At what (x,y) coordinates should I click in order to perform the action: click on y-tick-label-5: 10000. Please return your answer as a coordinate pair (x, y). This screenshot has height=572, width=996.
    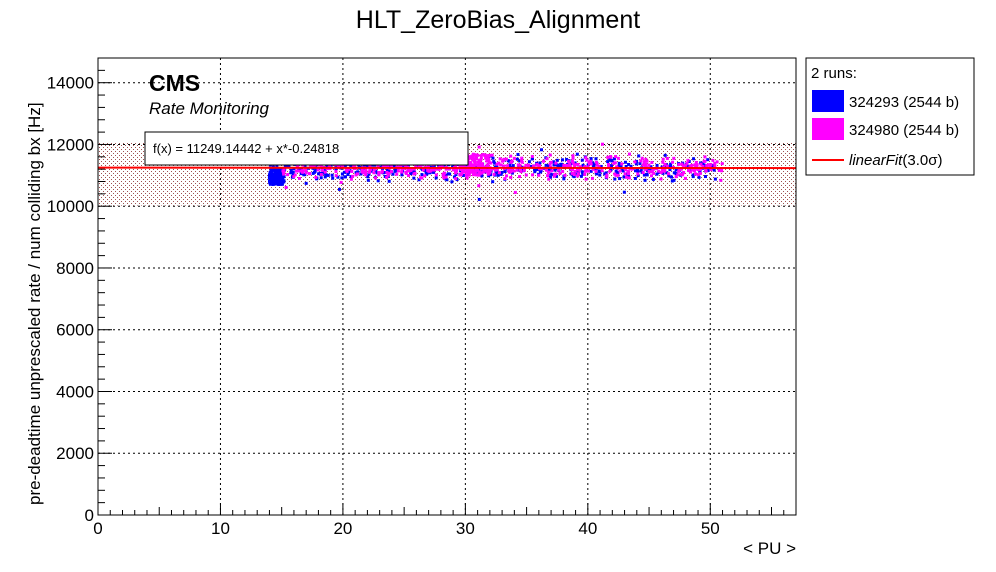
    Looking at the image, I should click on (70, 206).